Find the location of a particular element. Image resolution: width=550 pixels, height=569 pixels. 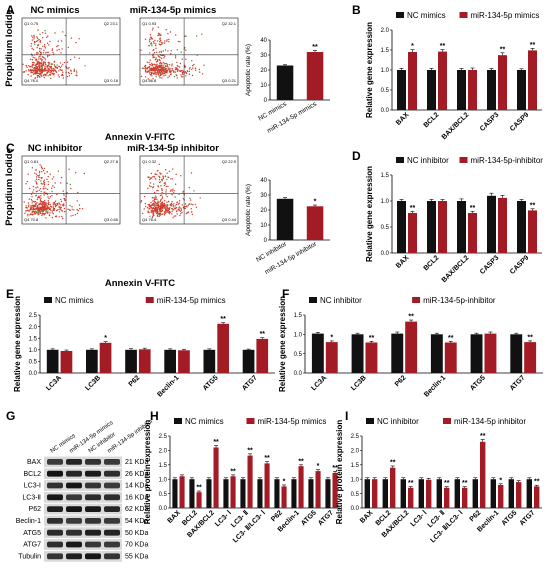

flow-plot-title: NC mimics is located at coordinates (54, 10).